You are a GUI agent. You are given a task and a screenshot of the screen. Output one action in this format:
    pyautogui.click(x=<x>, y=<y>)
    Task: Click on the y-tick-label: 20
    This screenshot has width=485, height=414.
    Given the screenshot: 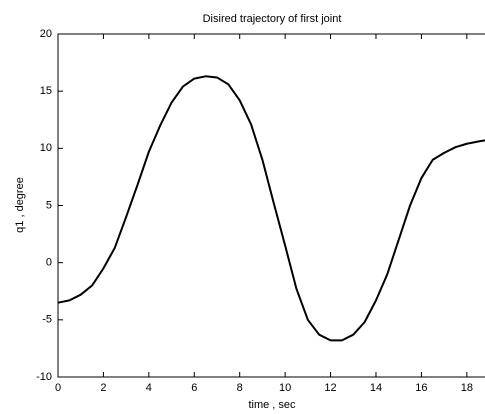 What is the action you would take?
    pyautogui.click(x=46, y=34)
    